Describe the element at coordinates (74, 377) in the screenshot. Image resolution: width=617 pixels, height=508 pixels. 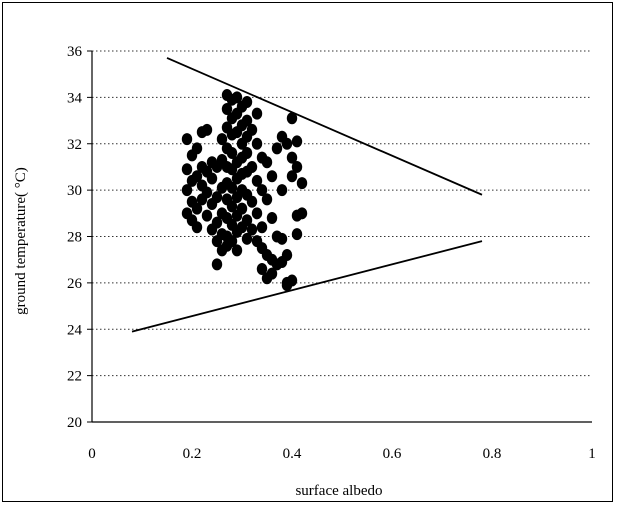
I see `y-tick-label: 22` at that location.